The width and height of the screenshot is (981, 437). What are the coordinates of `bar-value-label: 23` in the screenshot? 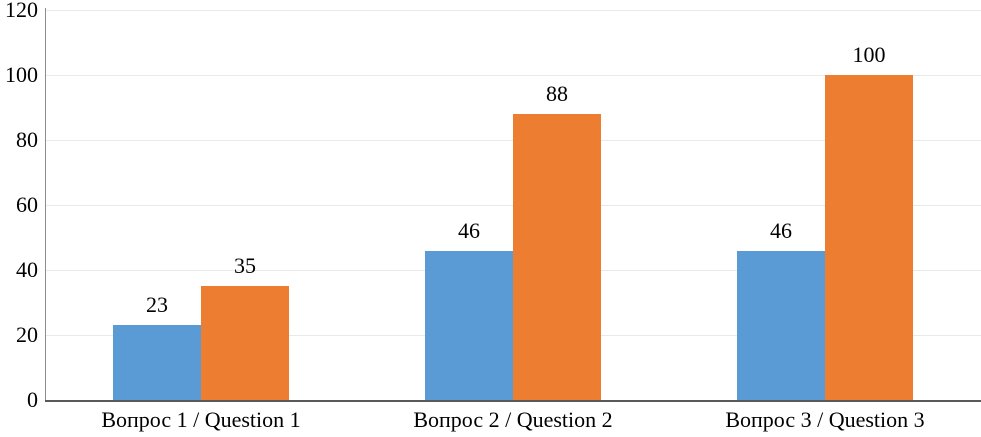 It's located at (157, 305).